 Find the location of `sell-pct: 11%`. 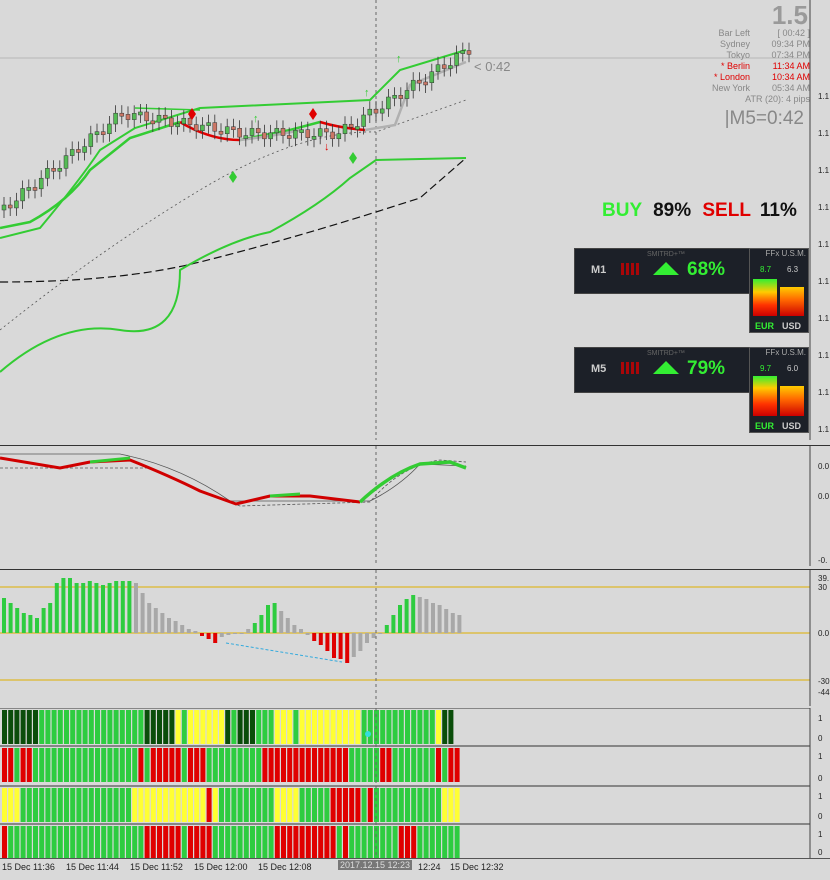

sell-pct: 11% is located at coordinates (778, 210).